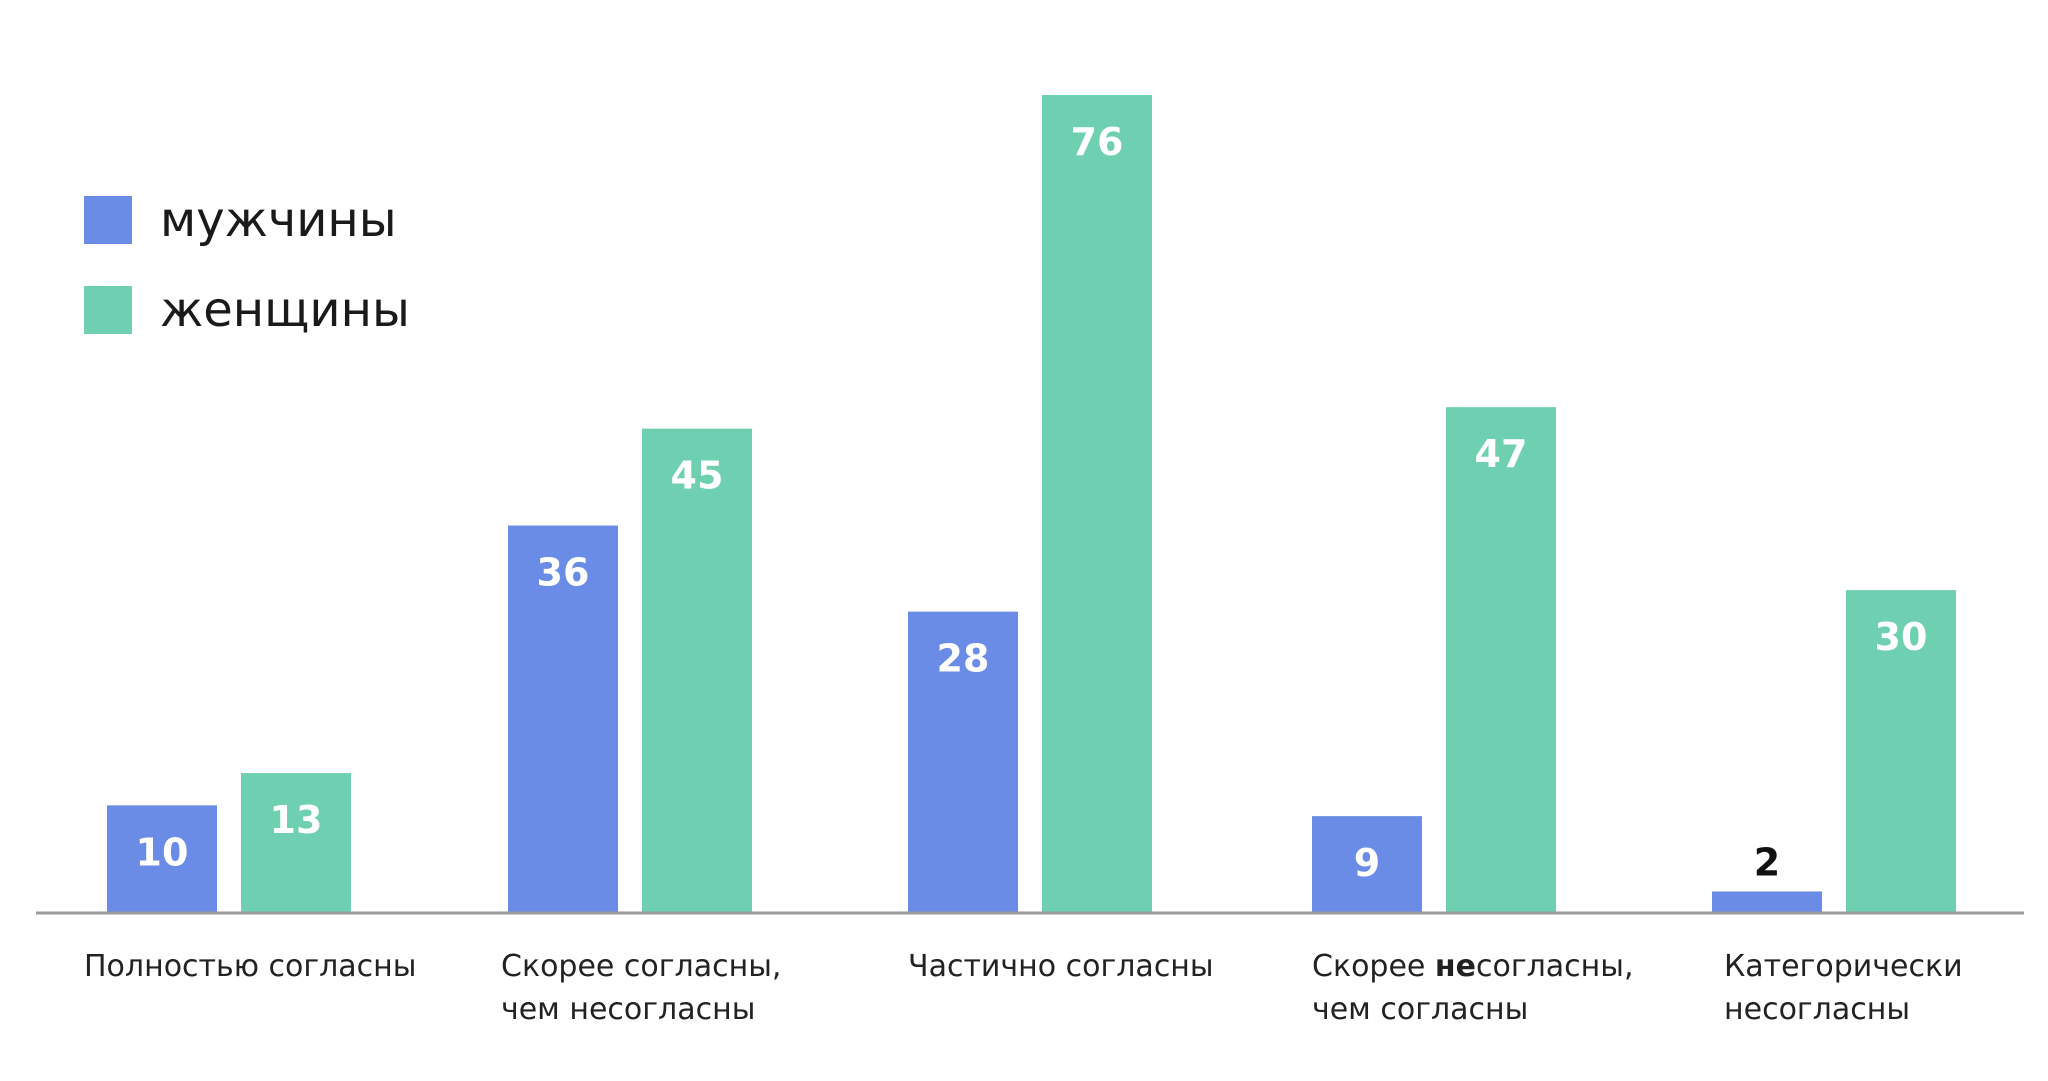 The width and height of the screenshot is (2048, 1081). Describe the element at coordinates (108, 220) in the screenshot. I see `legend-swatch-men` at that location.